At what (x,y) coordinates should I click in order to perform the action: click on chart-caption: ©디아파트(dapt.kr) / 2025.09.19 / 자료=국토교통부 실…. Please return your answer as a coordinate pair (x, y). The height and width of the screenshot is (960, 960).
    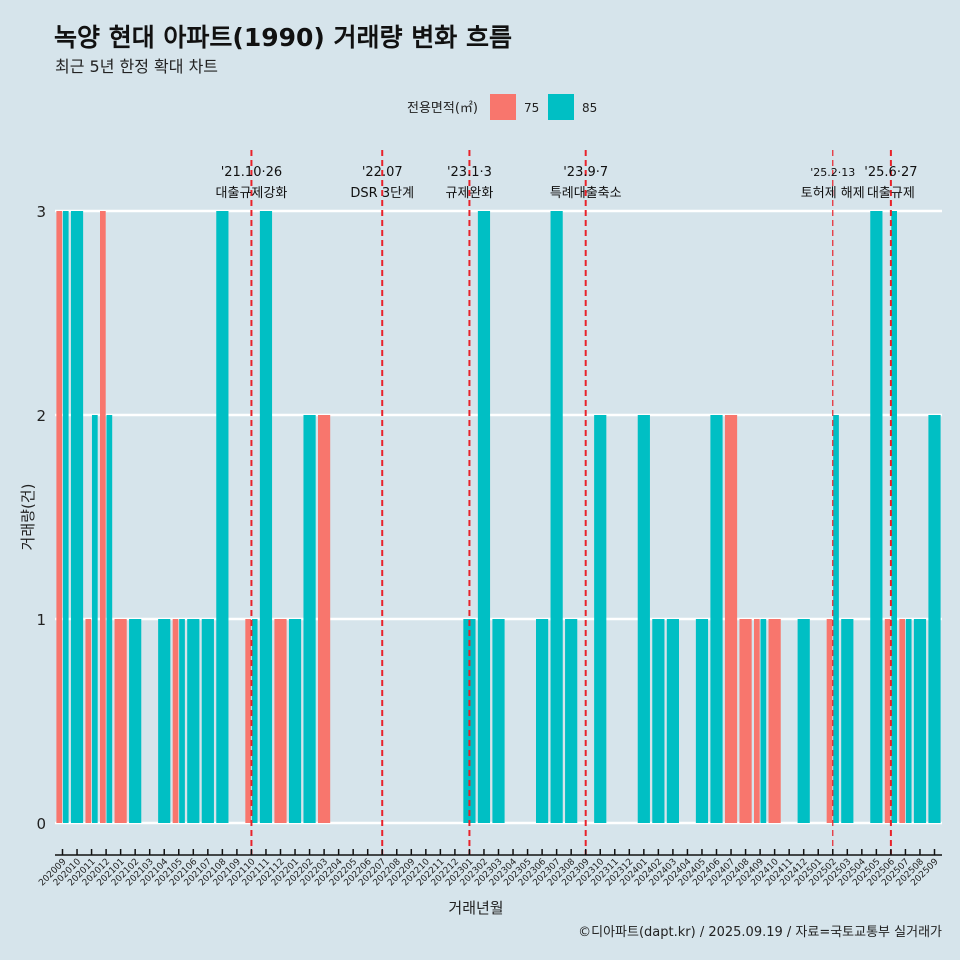
    Looking at the image, I should click on (760, 932).